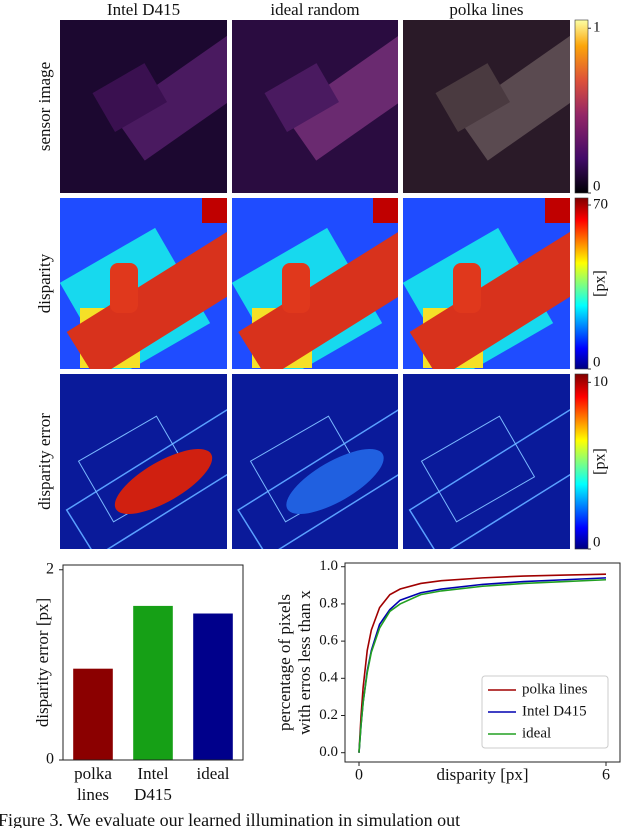 This screenshot has width=640, height=828. What do you see at coordinates (486, 9) in the screenshot?
I see `column-title: polka lines` at bounding box center [486, 9].